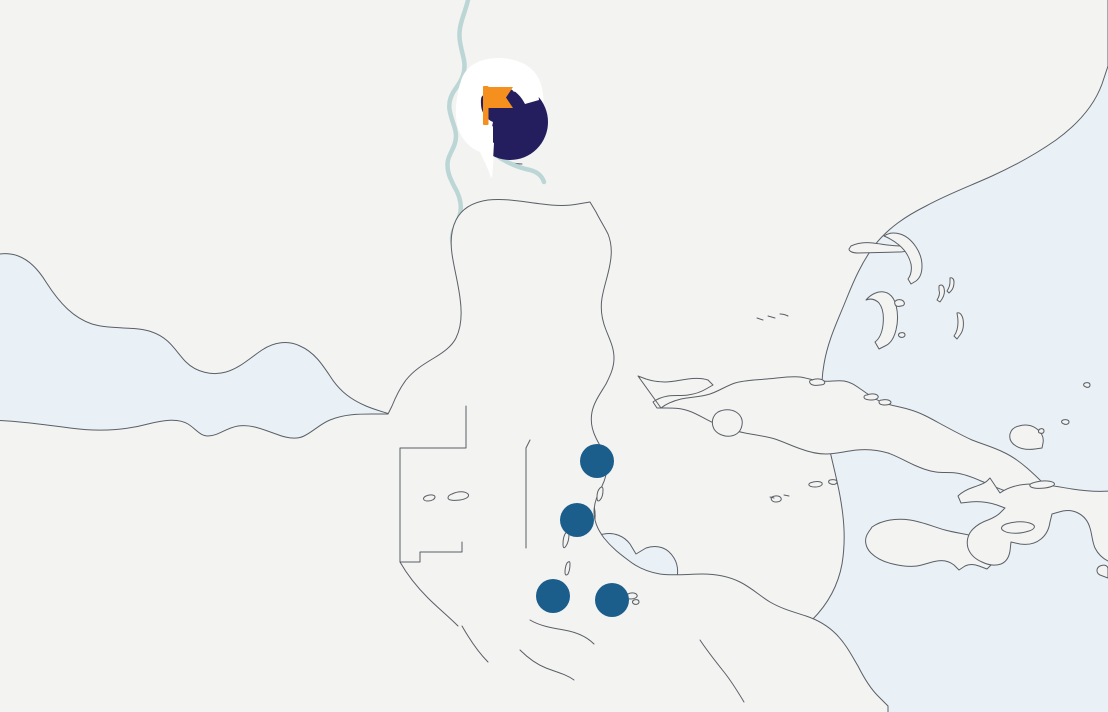 This screenshot has width=1108, height=712. I want to click on florida-keys, so click(772, 317).